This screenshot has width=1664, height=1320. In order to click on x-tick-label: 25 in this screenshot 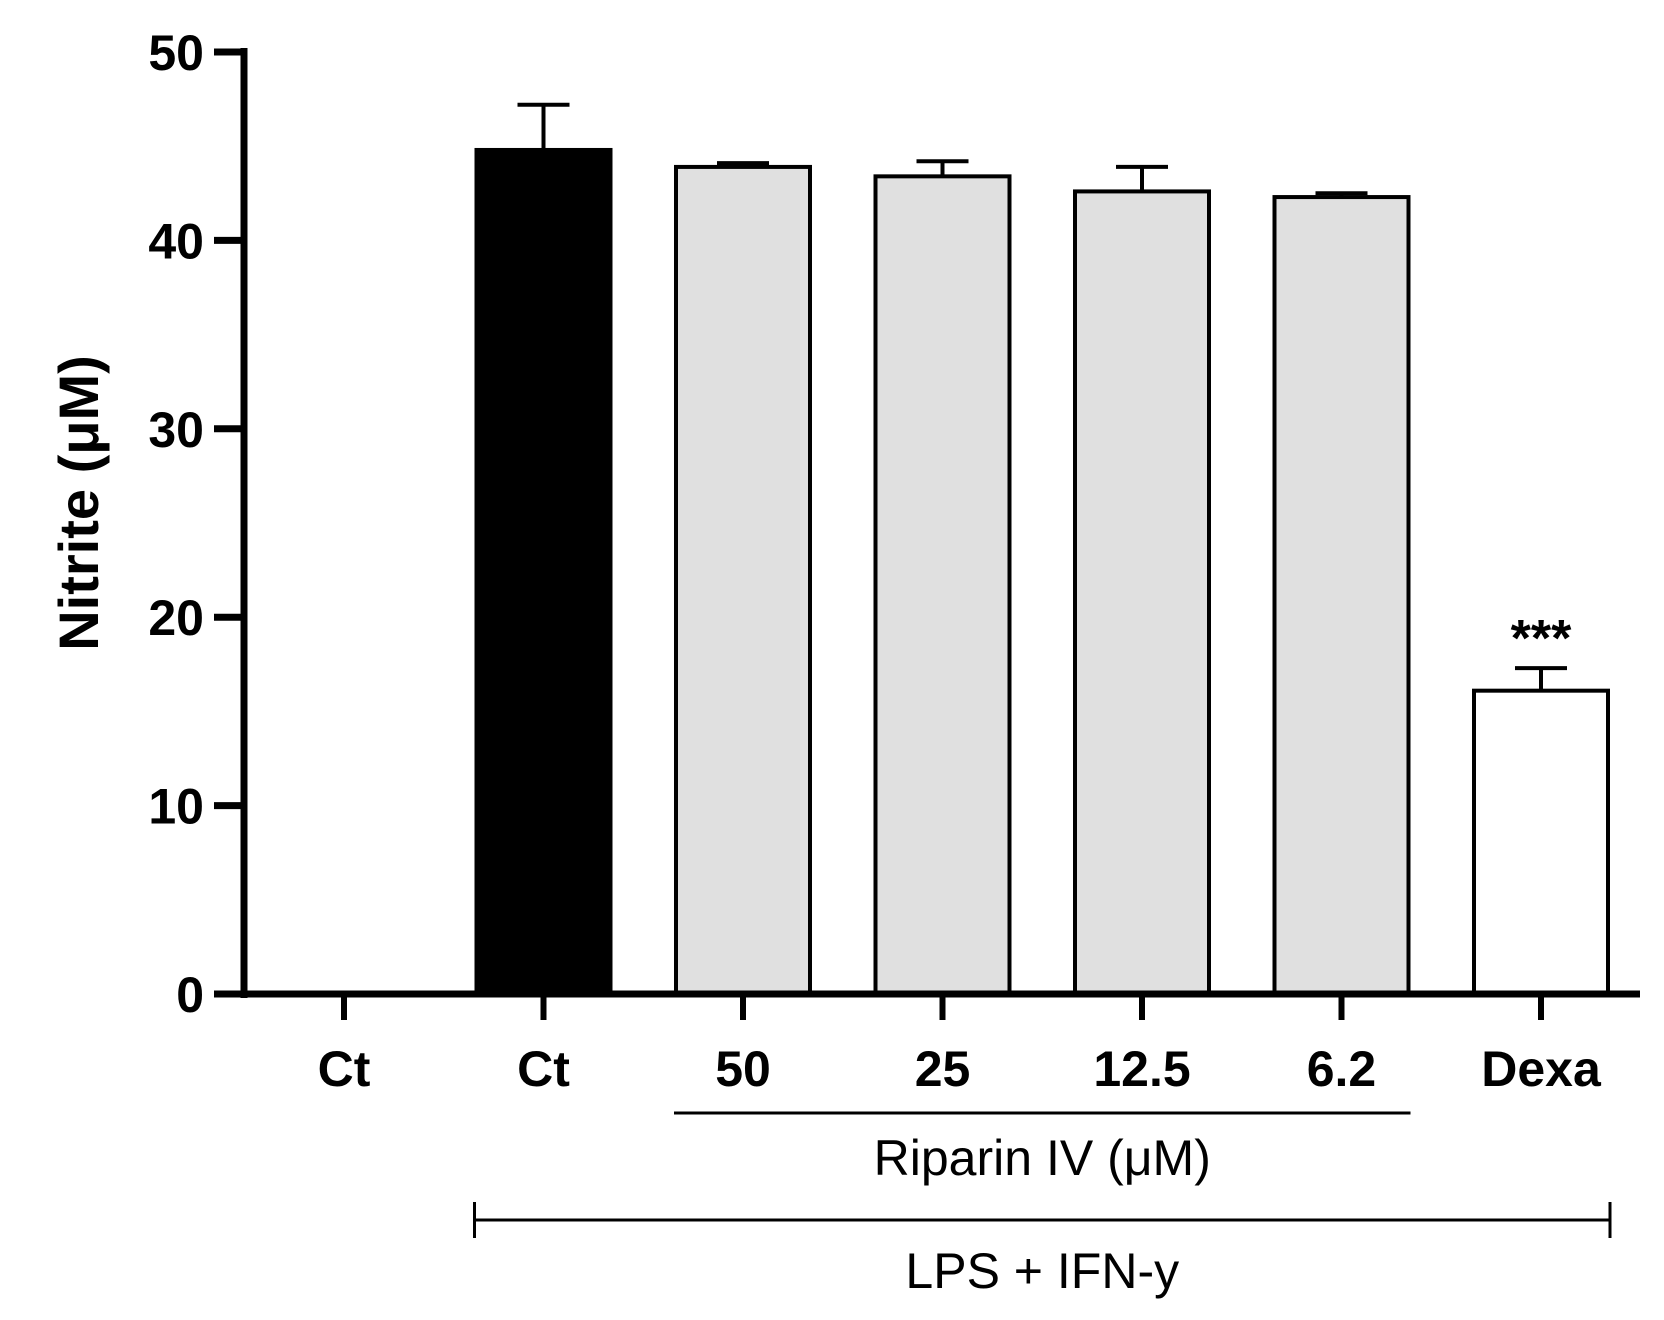, I will do `click(943, 1069)`.